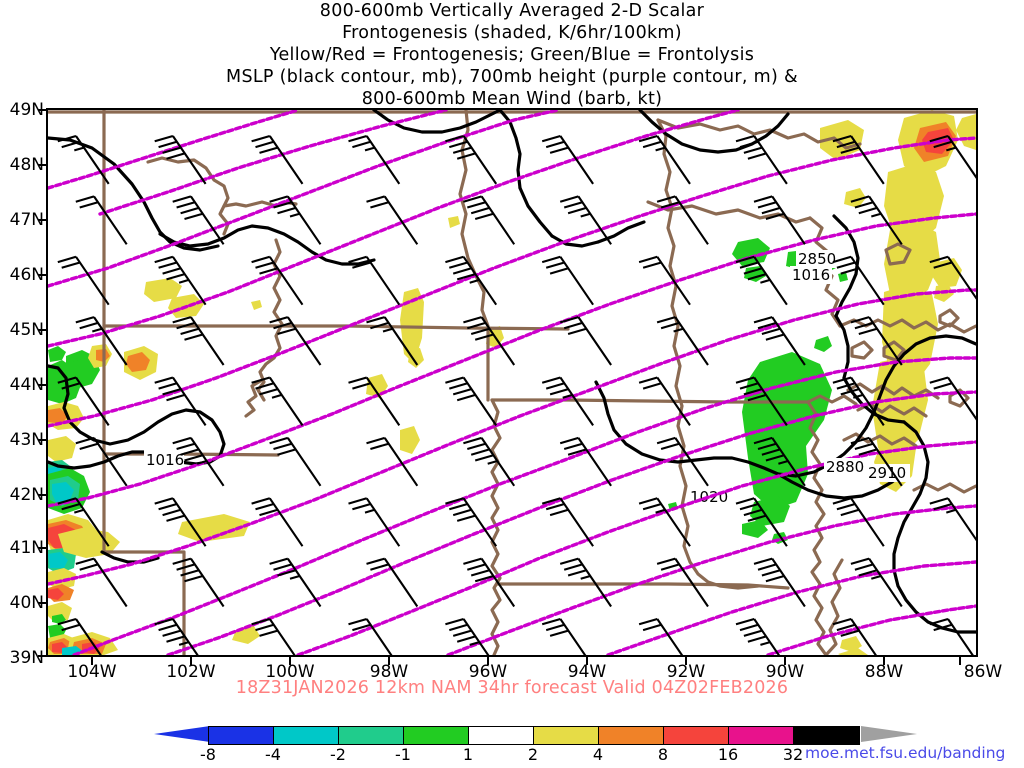  I want to click on x-tick-92W: 92W, so click(686, 672).